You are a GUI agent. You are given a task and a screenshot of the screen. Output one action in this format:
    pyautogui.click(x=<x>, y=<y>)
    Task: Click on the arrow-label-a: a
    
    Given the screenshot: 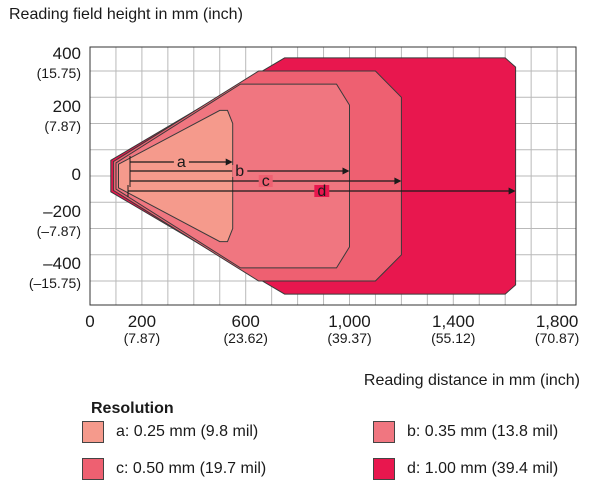 What is the action you would take?
    pyautogui.click(x=181, y=162)
    